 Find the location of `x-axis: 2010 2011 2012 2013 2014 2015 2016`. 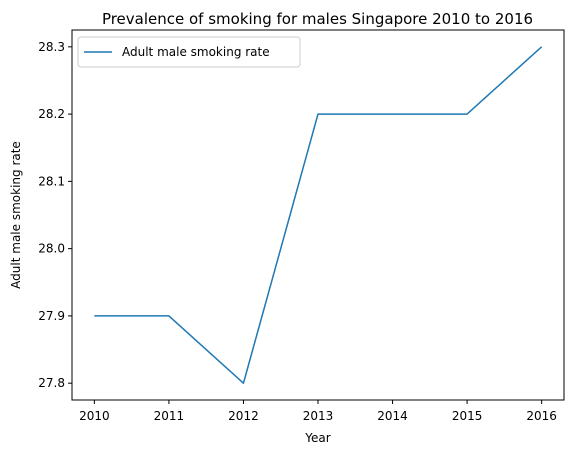

x-axis: 2010 2011 2012 2013 2014 2015 2016 is located at coordinates (318, 411).